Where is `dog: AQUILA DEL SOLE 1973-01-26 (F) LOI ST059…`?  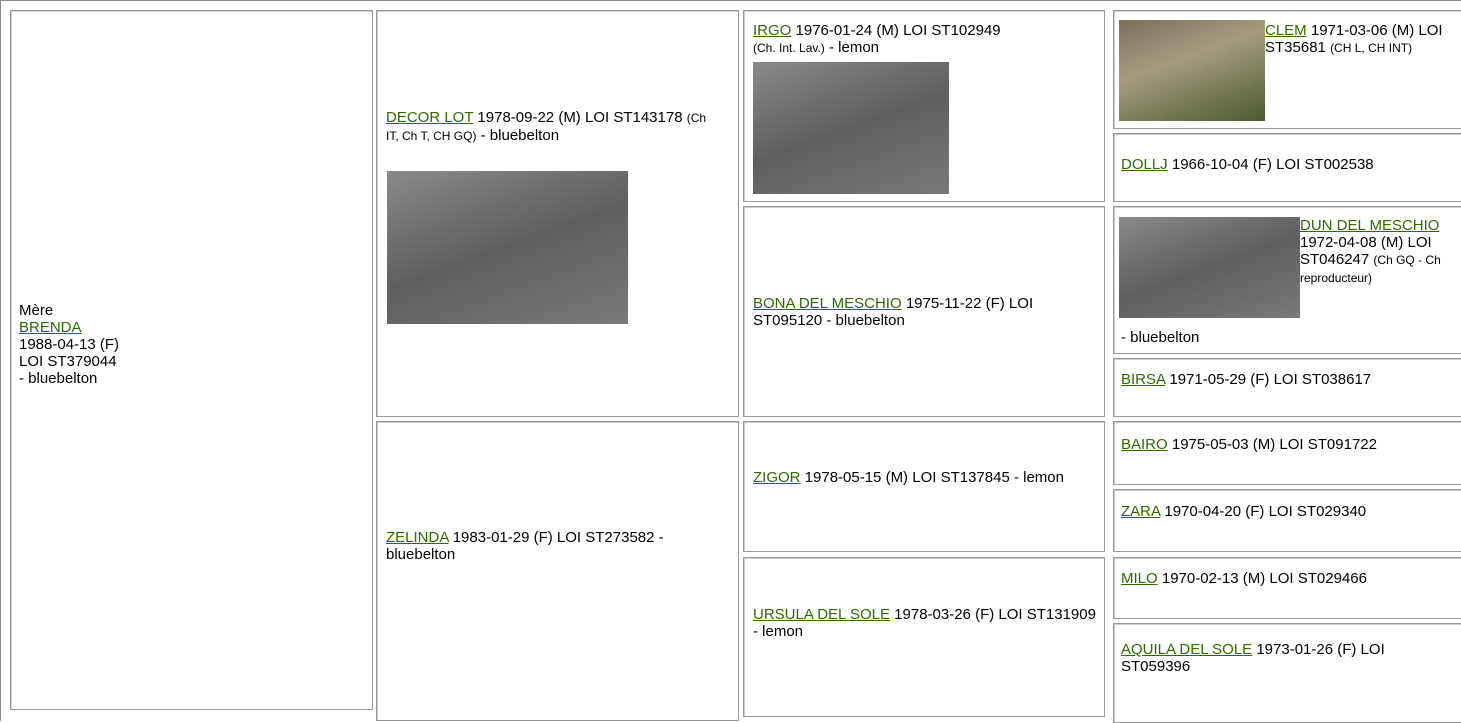 dog: AQUILA DEL SOLE 1973-01-26 (F) LOI ST059… is located at coordinates (1286, 658).